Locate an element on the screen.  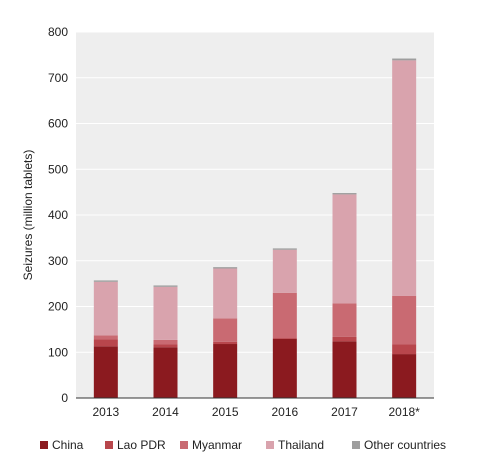
bar-segment-lao-pdr-2014 is located at coordinates (165, 346).